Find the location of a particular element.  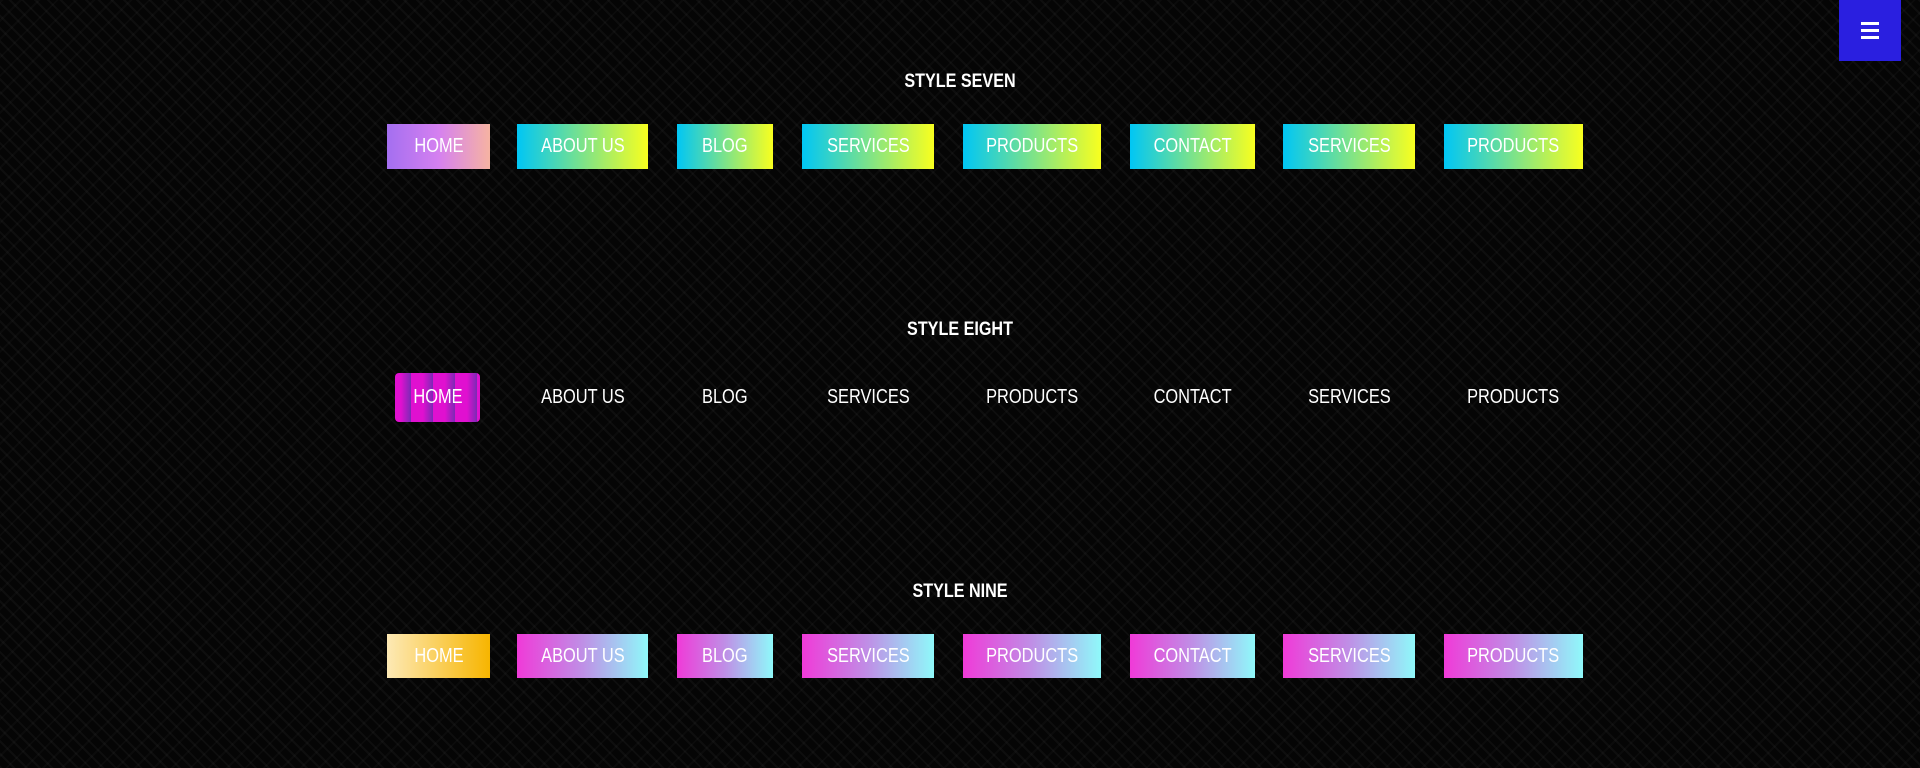

style-seven-title: STYLE SEVEN is located at coordinates (960, 81).